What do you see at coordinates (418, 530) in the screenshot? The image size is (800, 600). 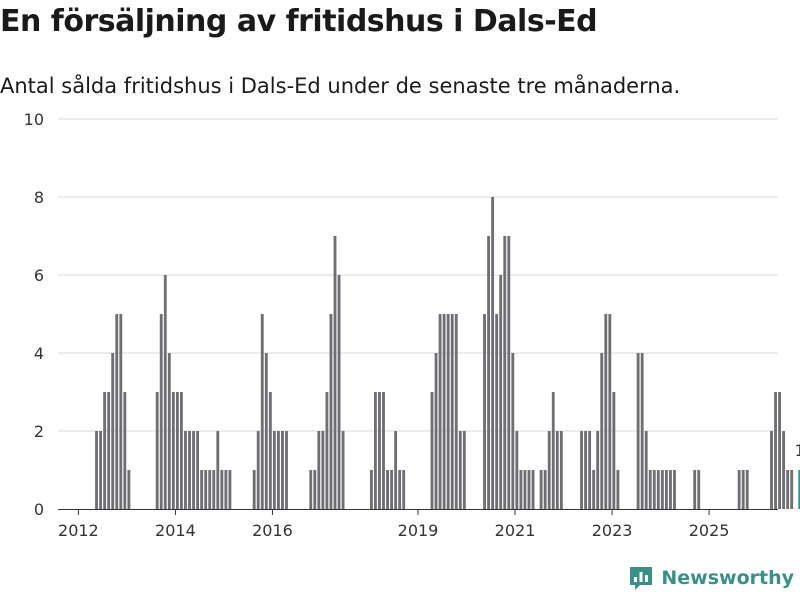 I see `x-tick-label: 2019` at bounding box center [418, 530].